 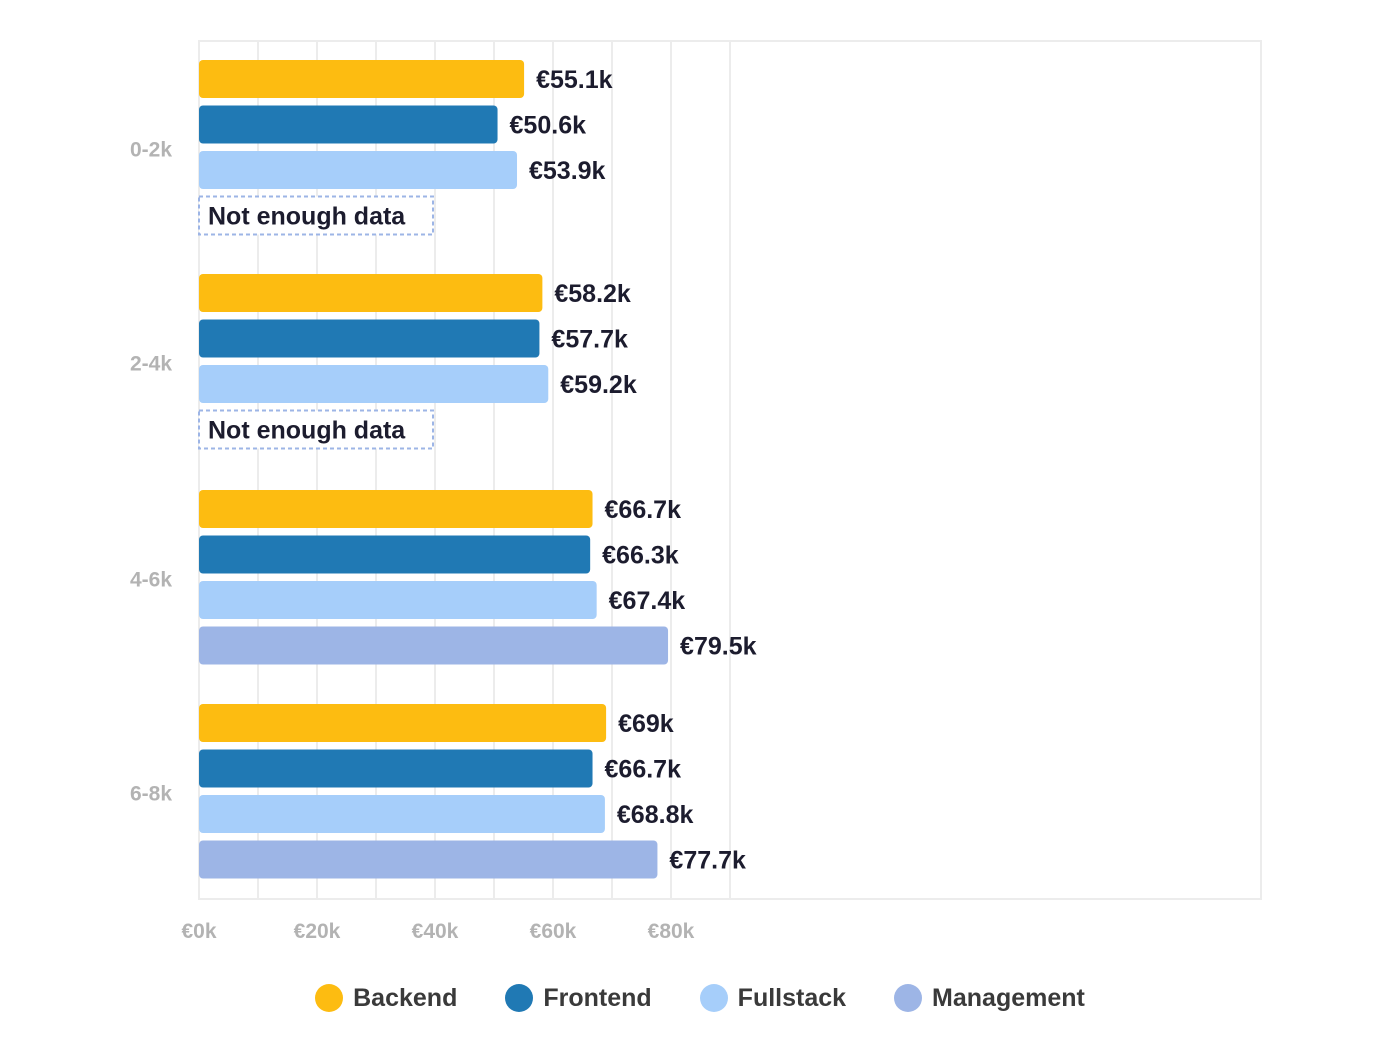 What do you see at coordinates (405, 997) in the screenshot?
I see `legend-label-backend: Backend` at bounding box center [405, 997].